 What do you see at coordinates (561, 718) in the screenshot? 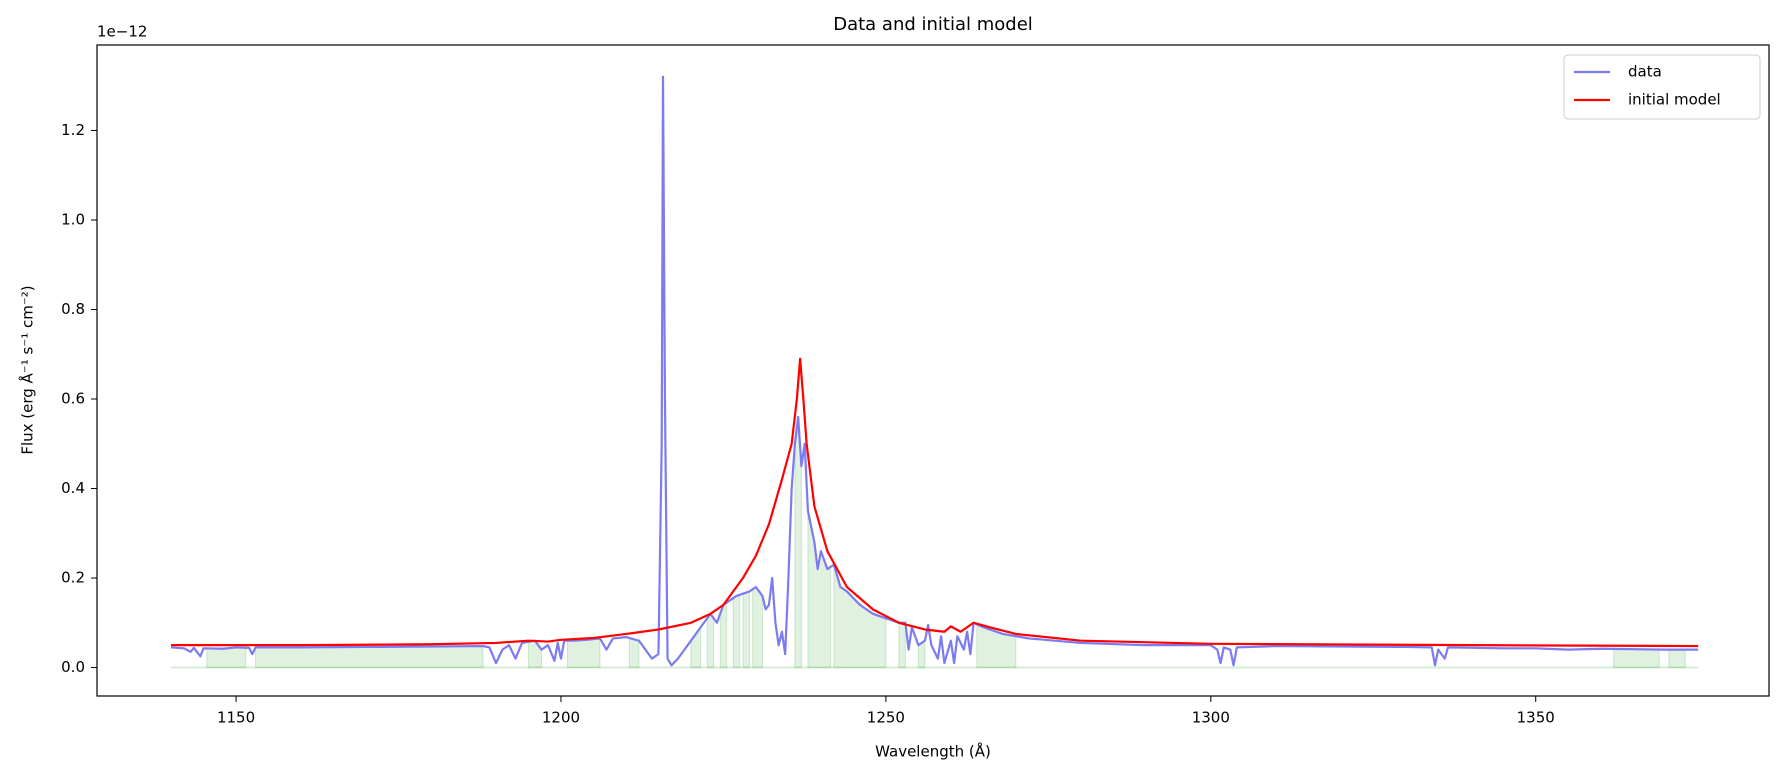
I see `x-tick-label: 1200` at bounding box center [561, 718].